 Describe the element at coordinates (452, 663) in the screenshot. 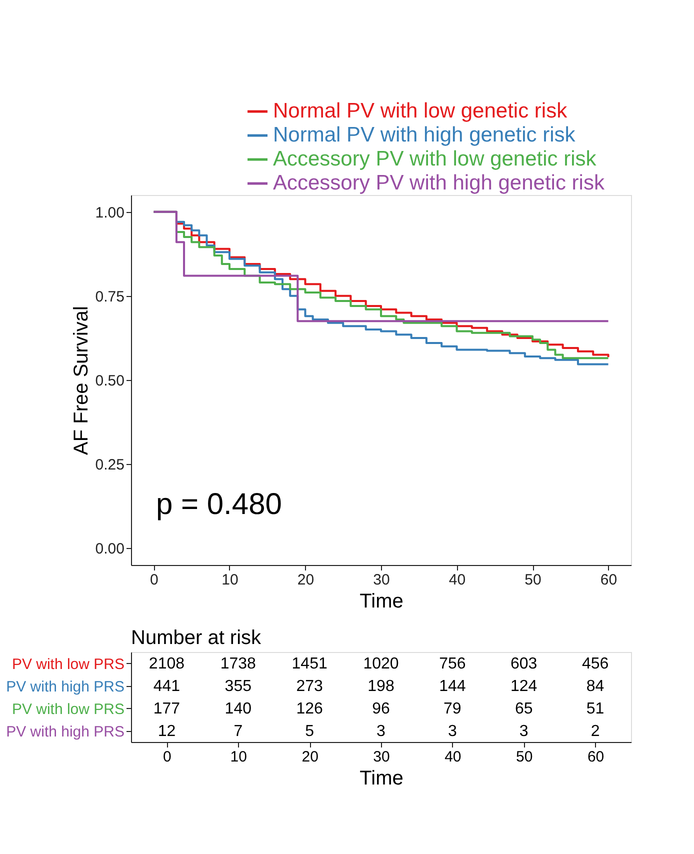

I see `data-label: 756` at that location.